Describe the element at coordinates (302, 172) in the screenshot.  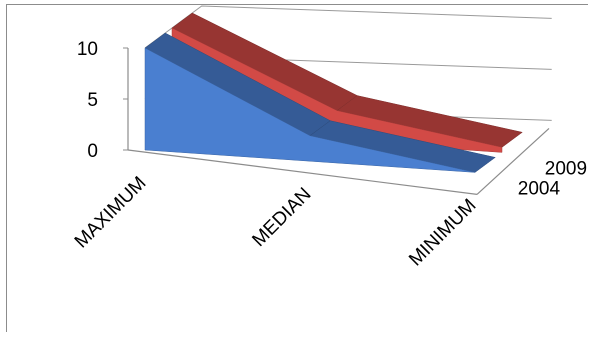
I see `x-axis-line` at that location.